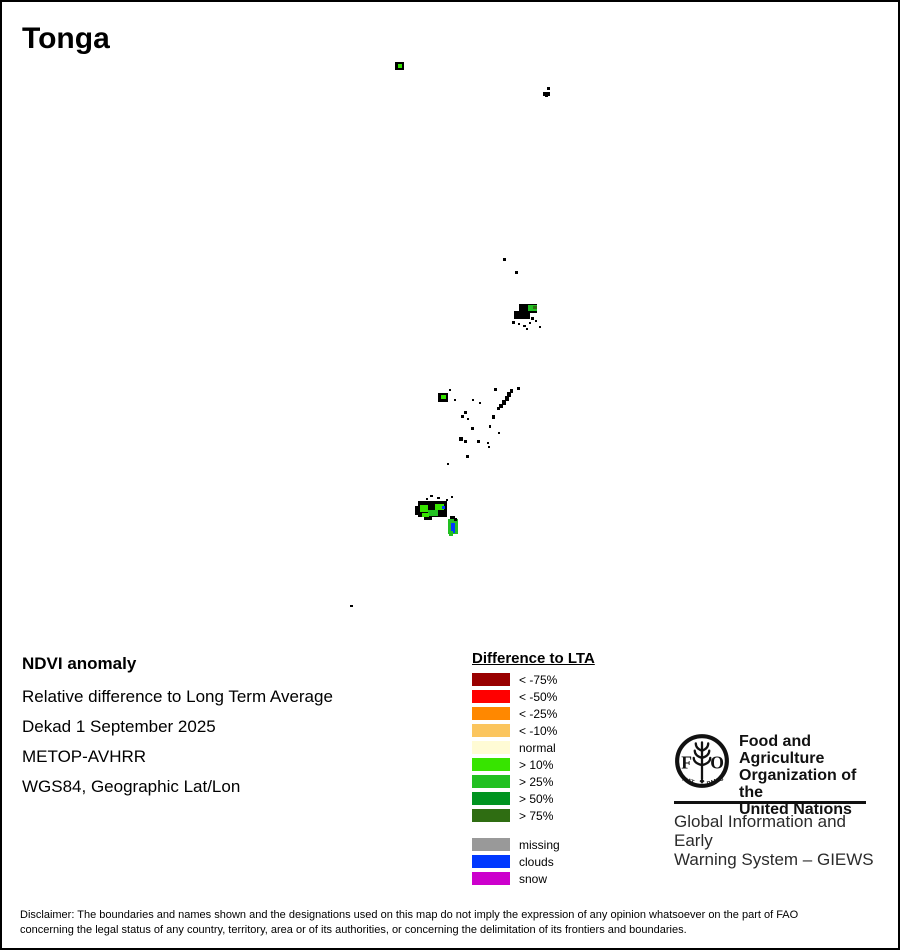  I want to click on legend-label: < -25%, so click(538, 713).